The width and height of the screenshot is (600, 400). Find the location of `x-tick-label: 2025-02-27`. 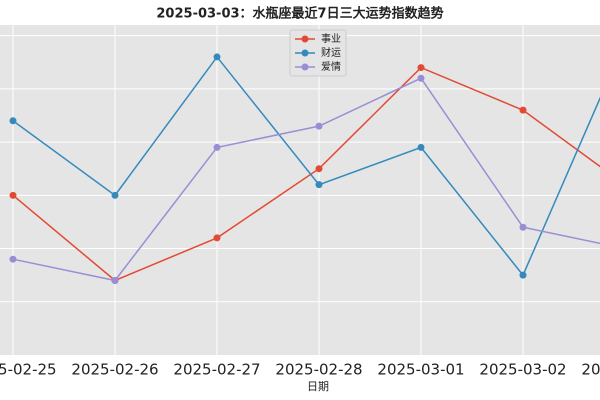

x-tick-label: 2025-02-27 is located at coordinates (216, 370).